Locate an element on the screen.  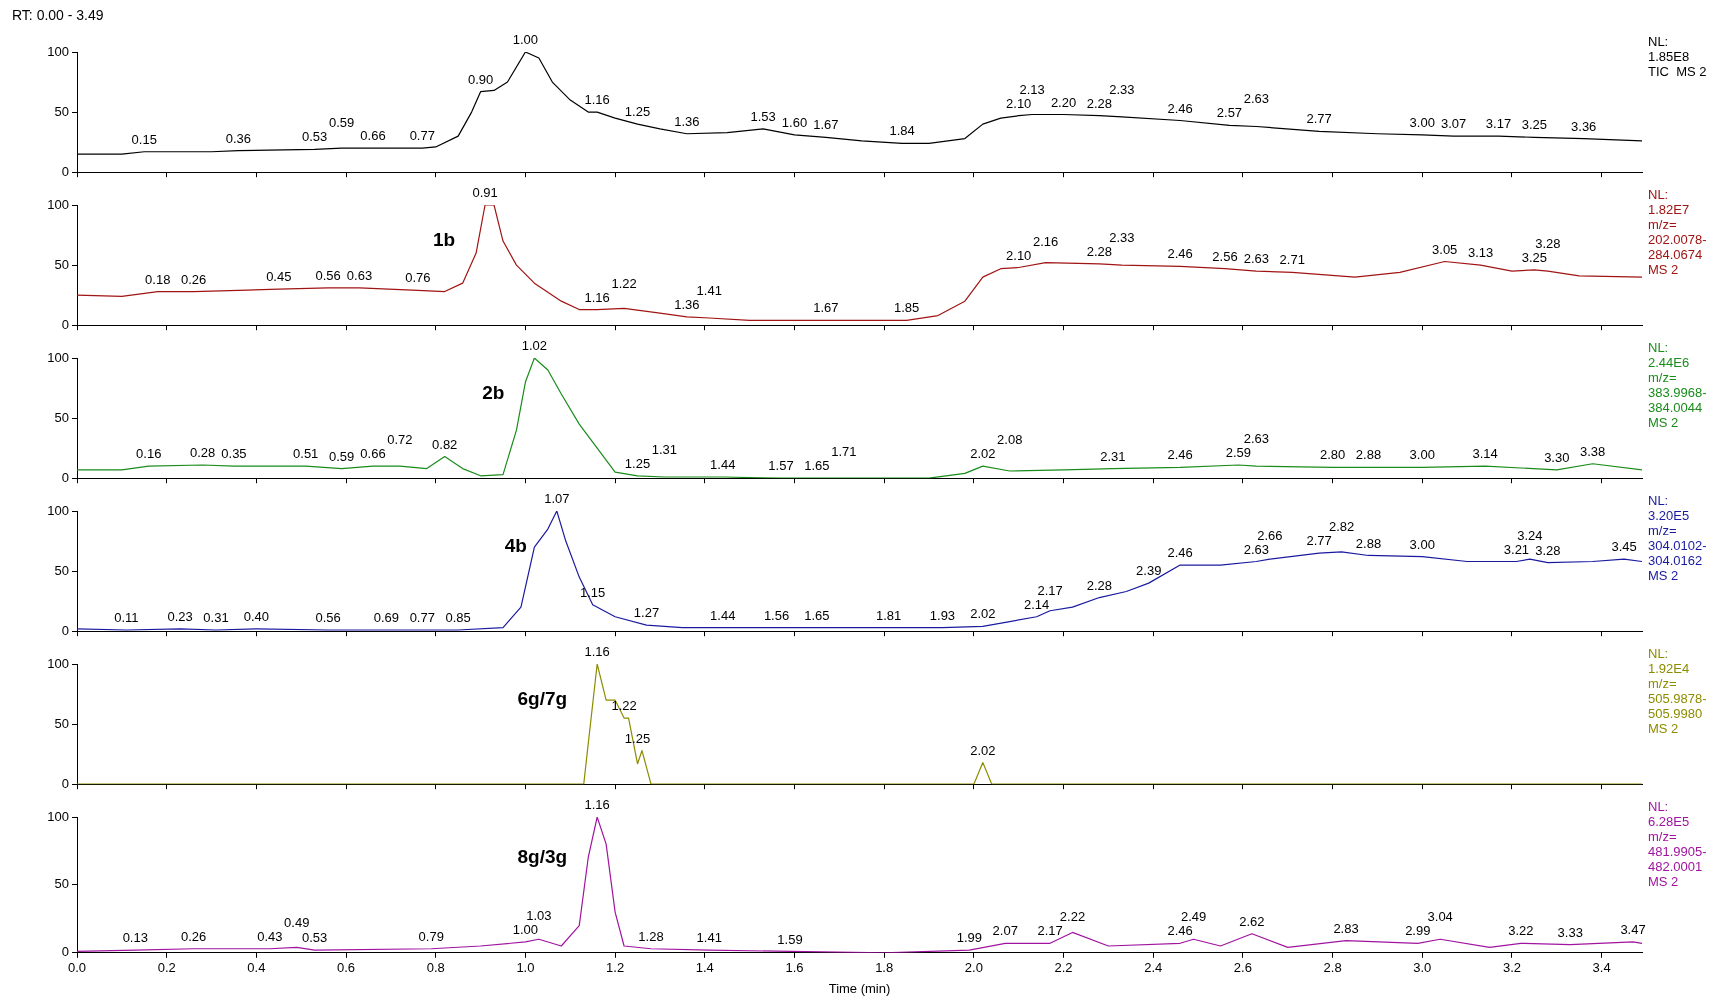
annotation: 2.56 is located at coordinates (1225, 256).